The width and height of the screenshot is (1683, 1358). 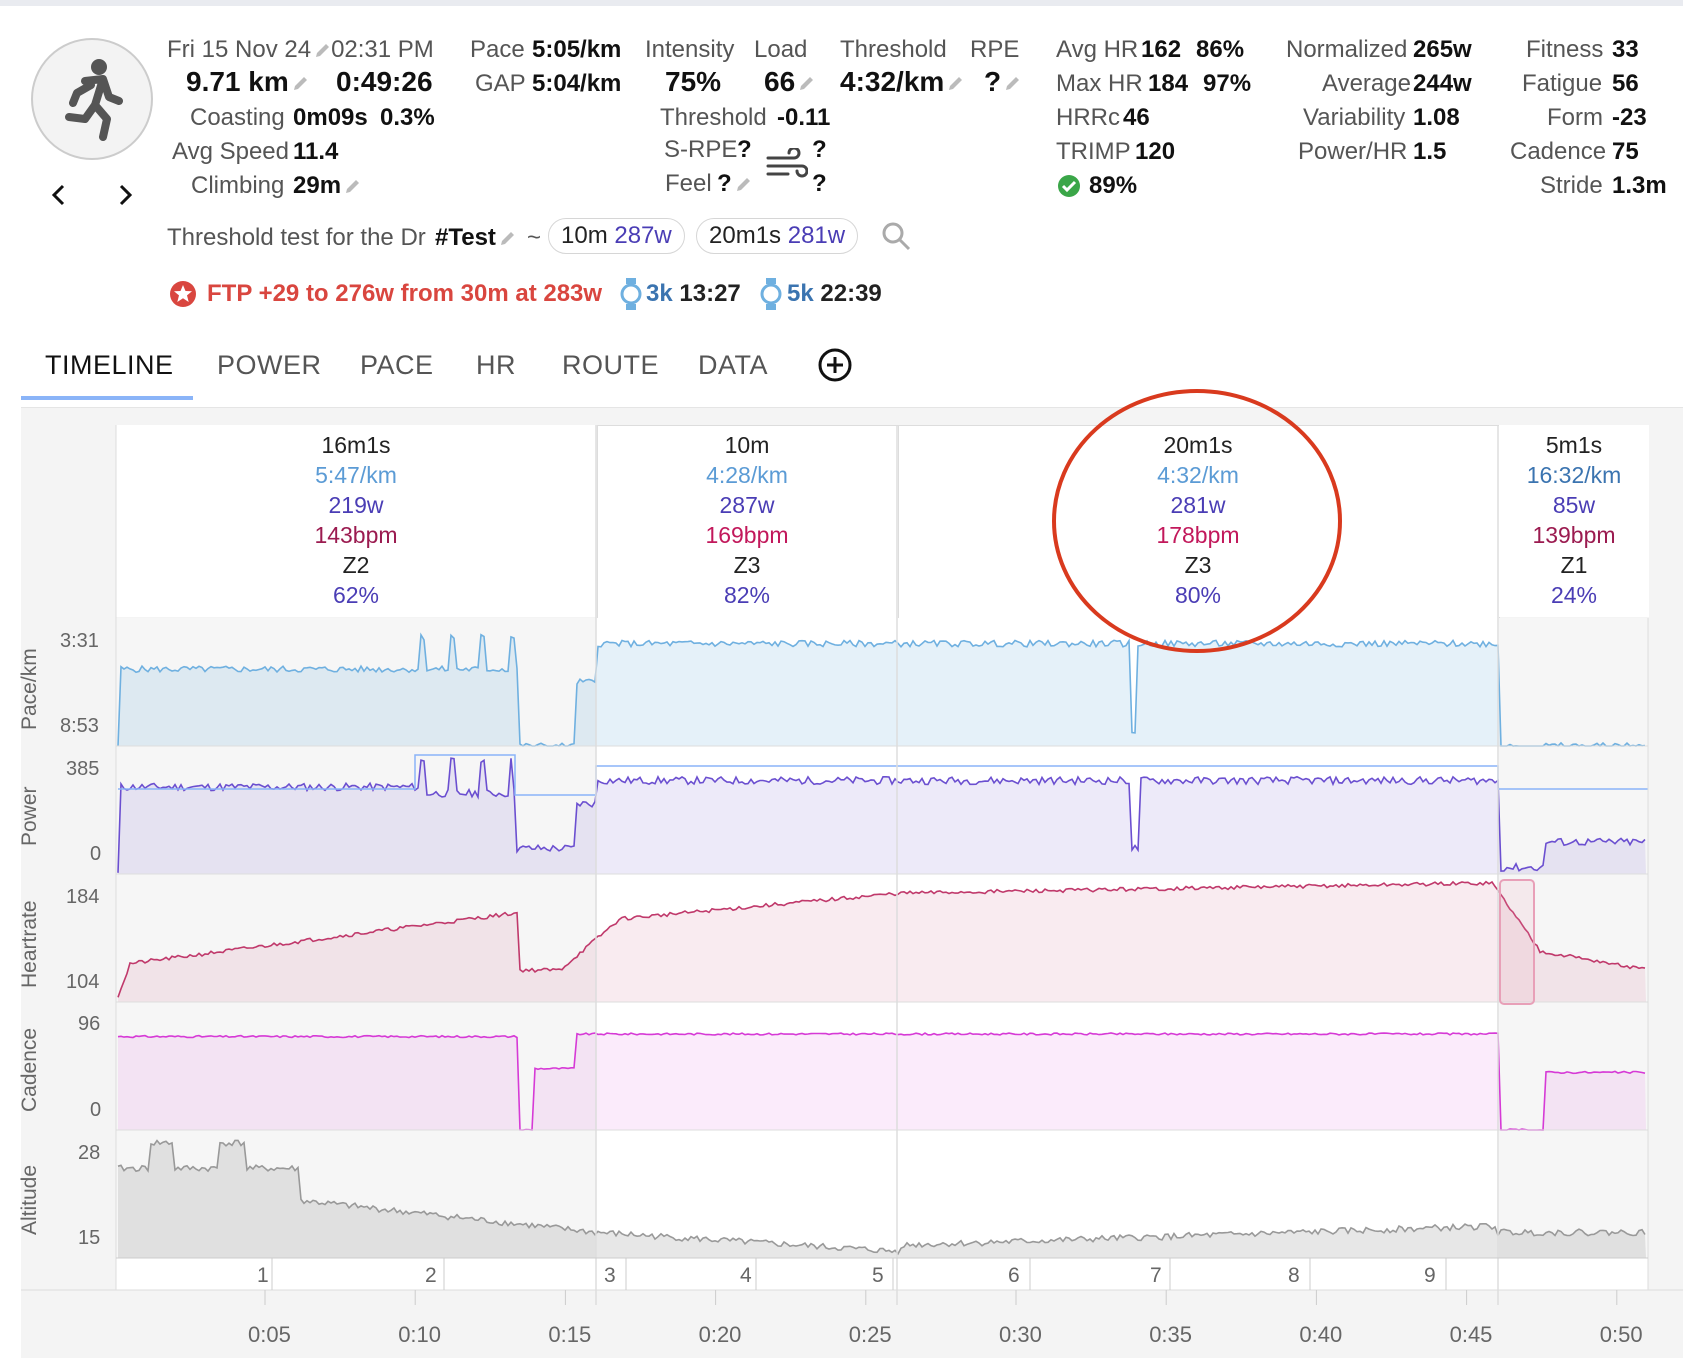 I want to click on edit-threshold-icon, so click(x=955, y=84).